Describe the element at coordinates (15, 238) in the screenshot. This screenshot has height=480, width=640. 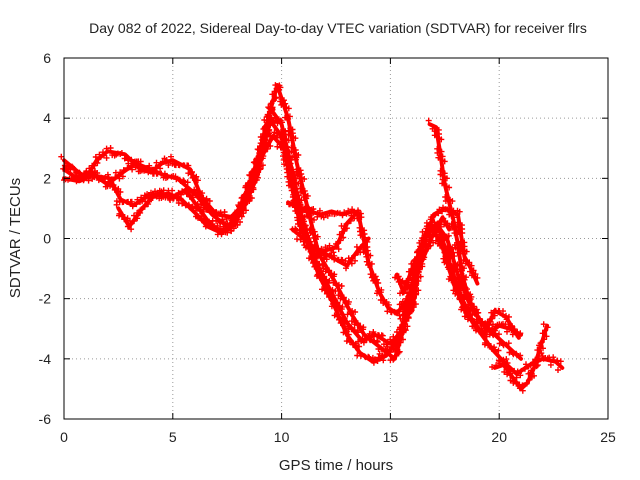
I see `y-axis-label: SDTVAR / TECUs` at that location.